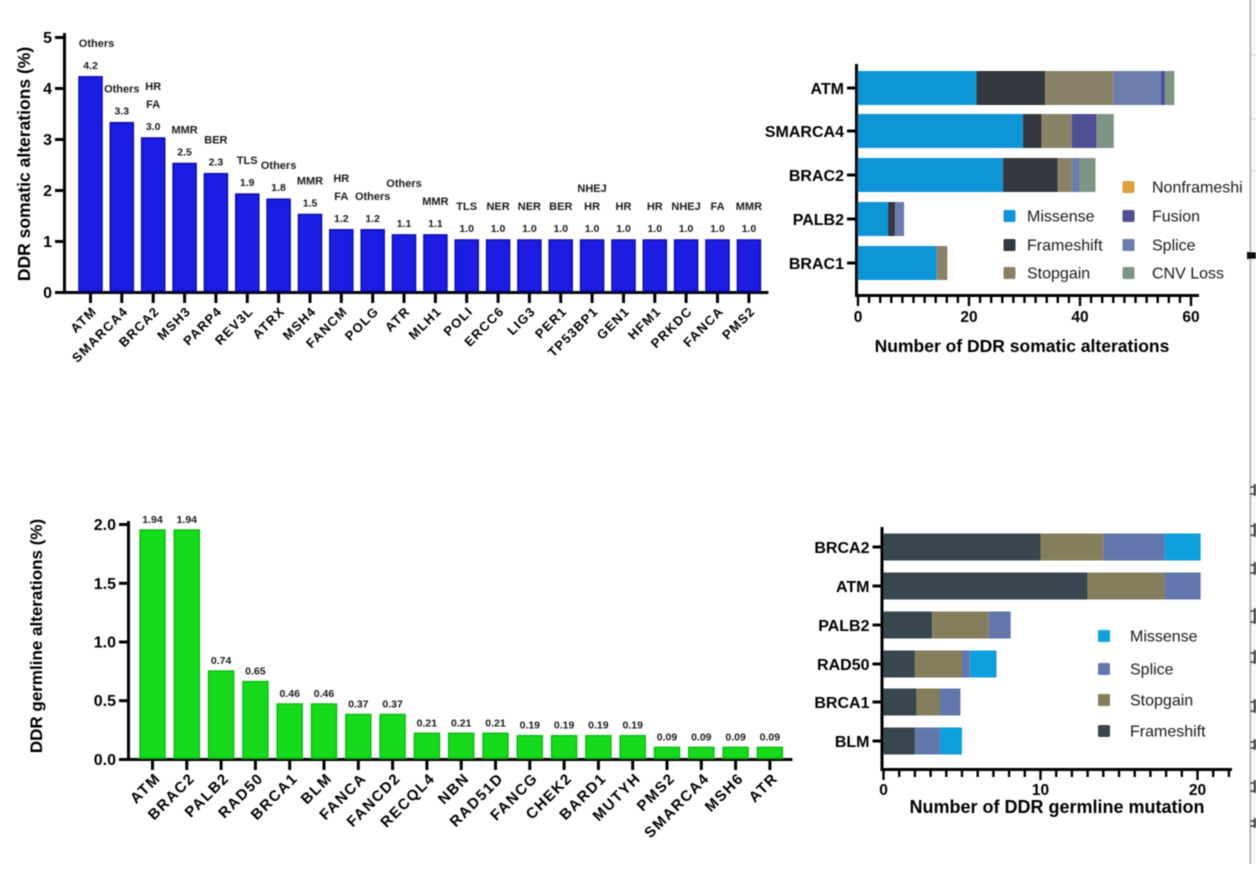 The width and height of the screenshot is (1256, 869). Describe the element at coordinates (843, 626) in the screenshot. I see `svg-text: PALB2` at that location.